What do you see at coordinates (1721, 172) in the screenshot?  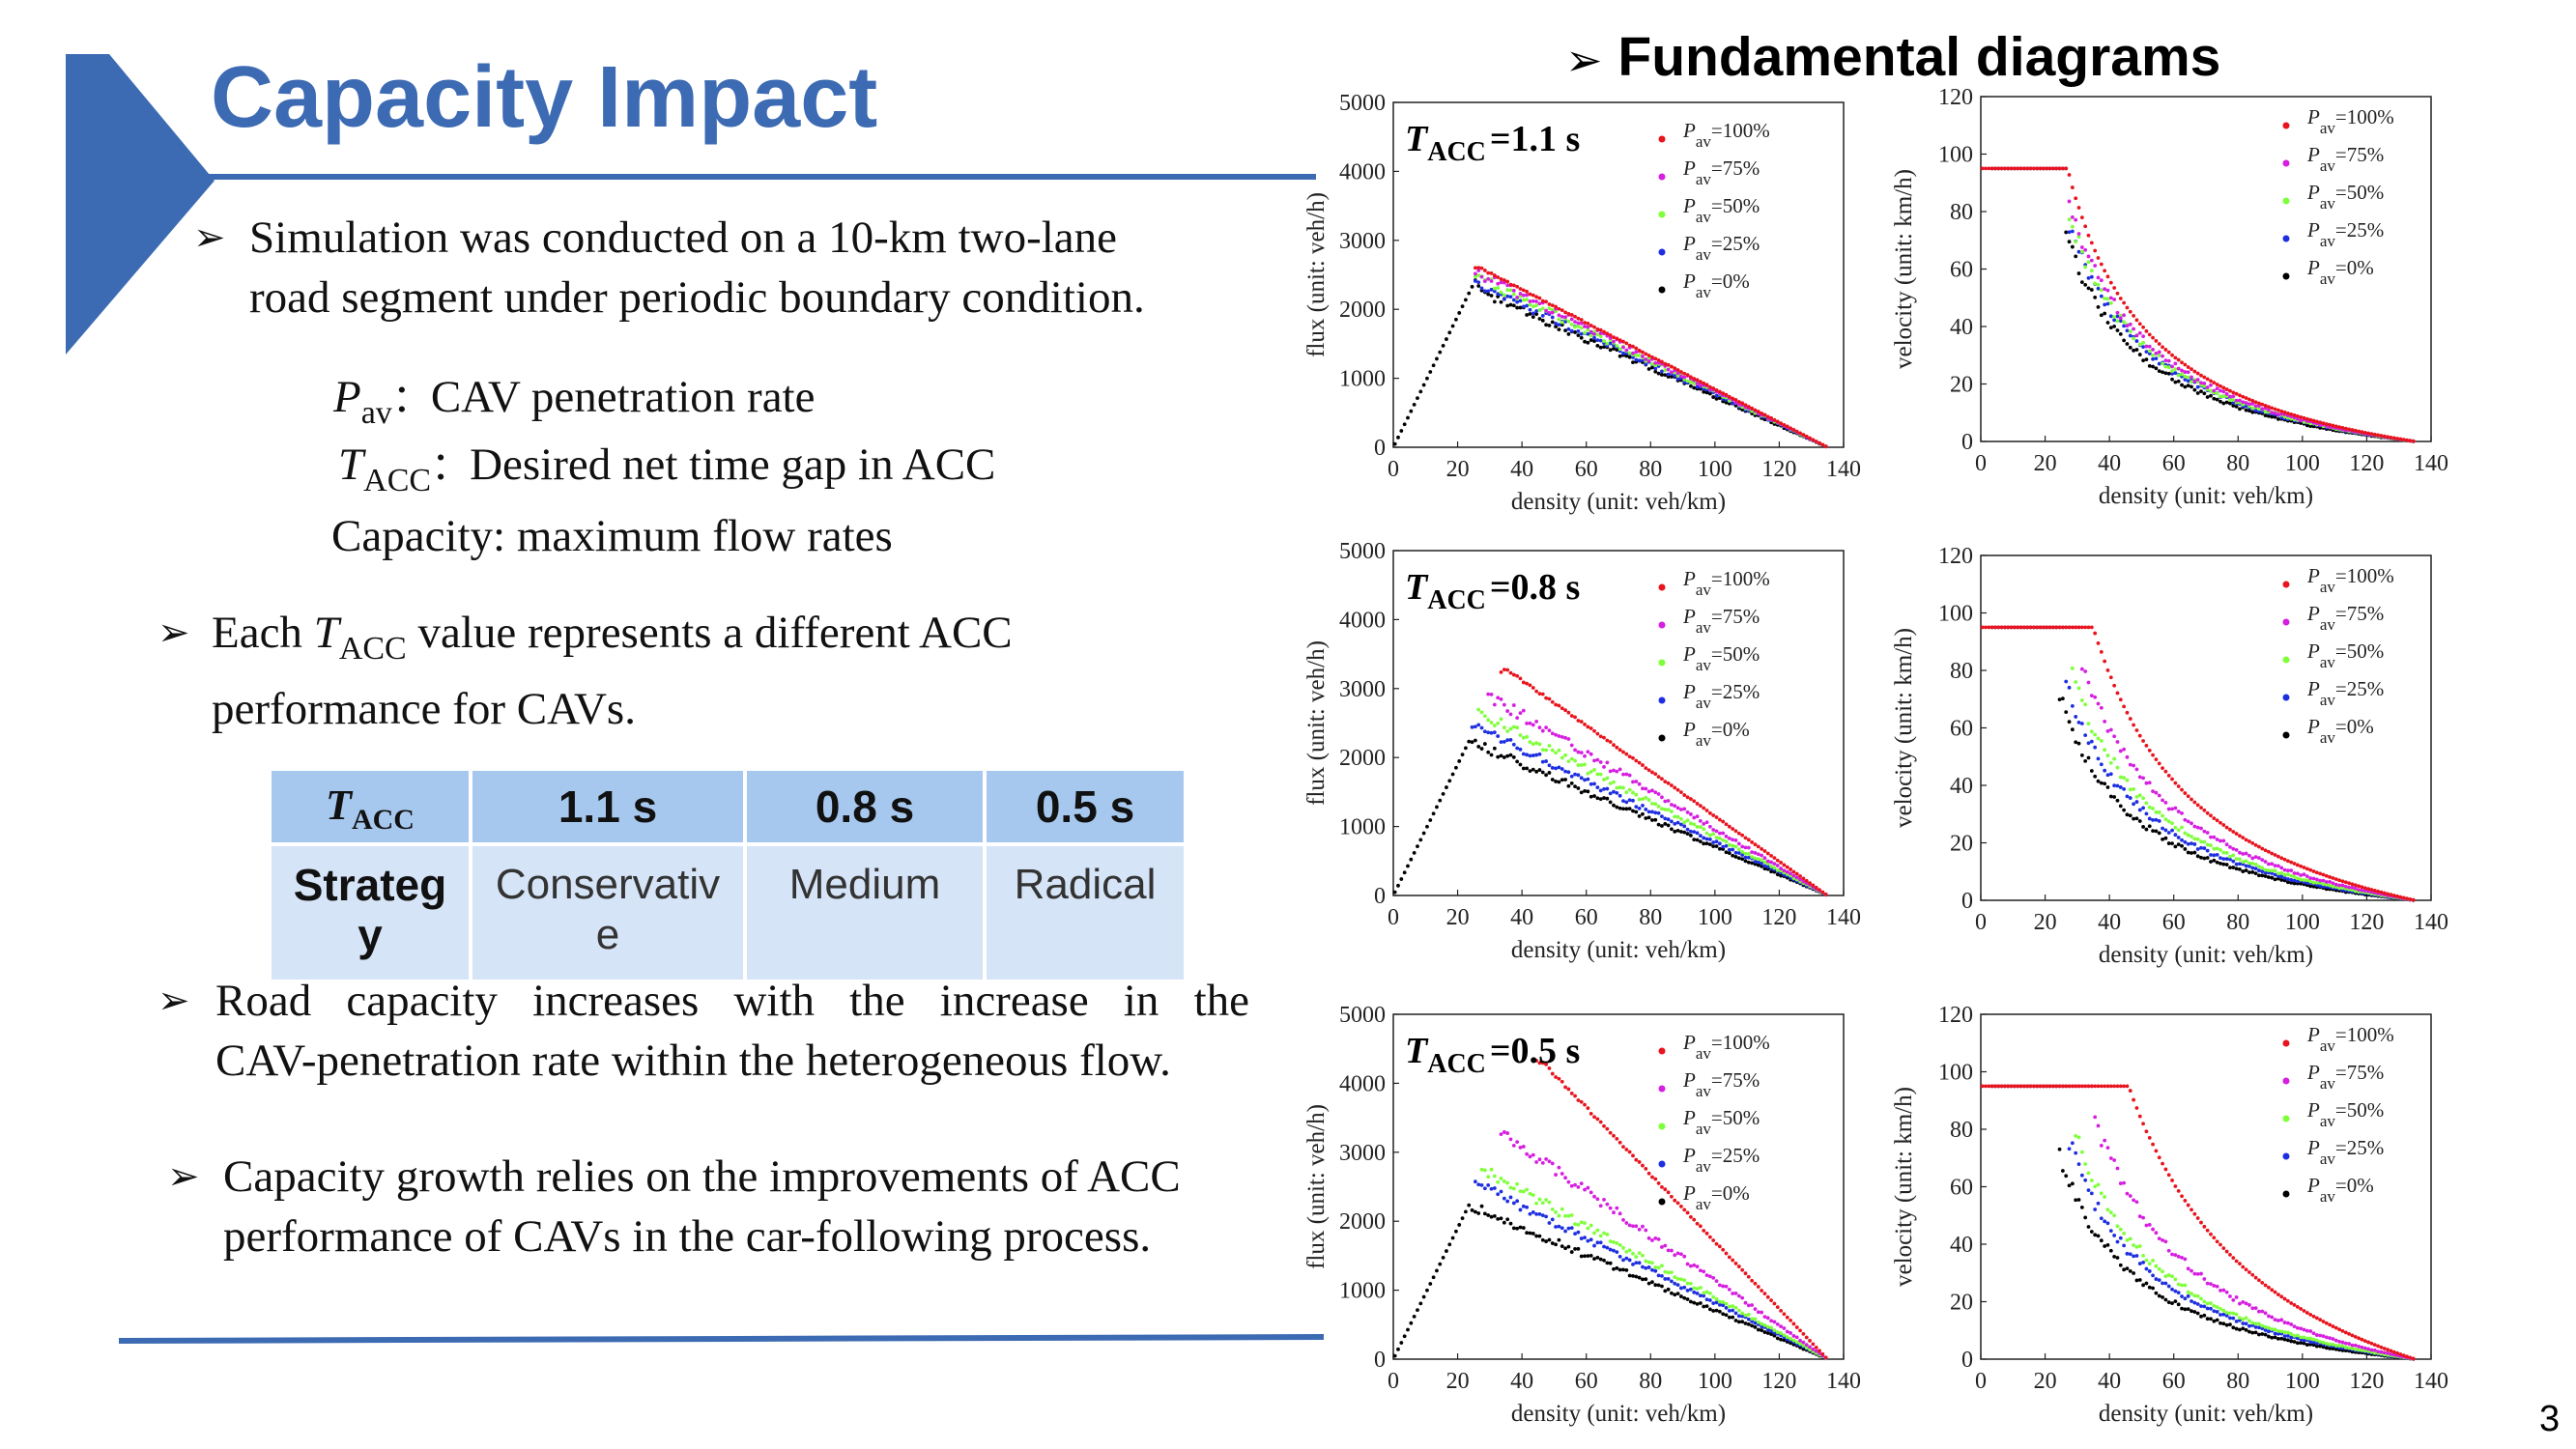 I see `legend-label: Pav=75%` at bounding box center [1721, 172].